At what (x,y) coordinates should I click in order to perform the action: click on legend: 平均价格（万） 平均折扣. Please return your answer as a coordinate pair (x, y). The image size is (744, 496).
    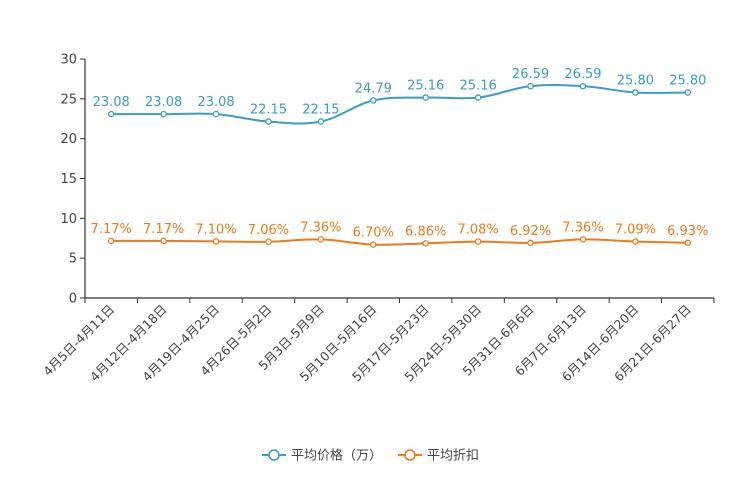
    Looking at the image, I should click on (370, 456).